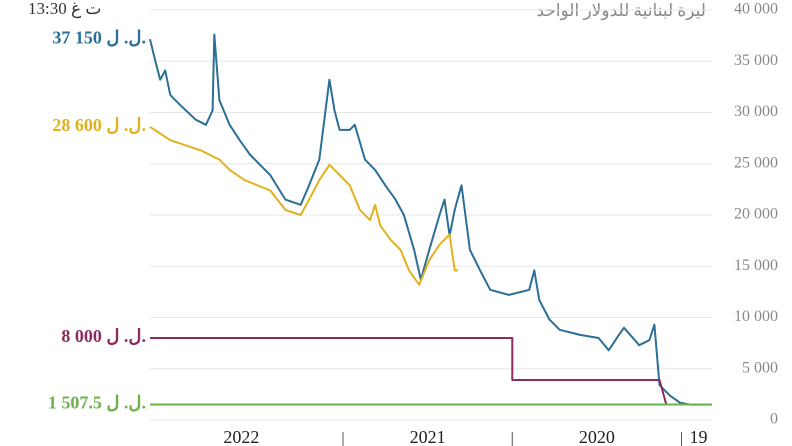  Describe the element at coordinates (97, 403) in the screenshot. I see `value-label: 1 507.5 ل. ل.` at that location.